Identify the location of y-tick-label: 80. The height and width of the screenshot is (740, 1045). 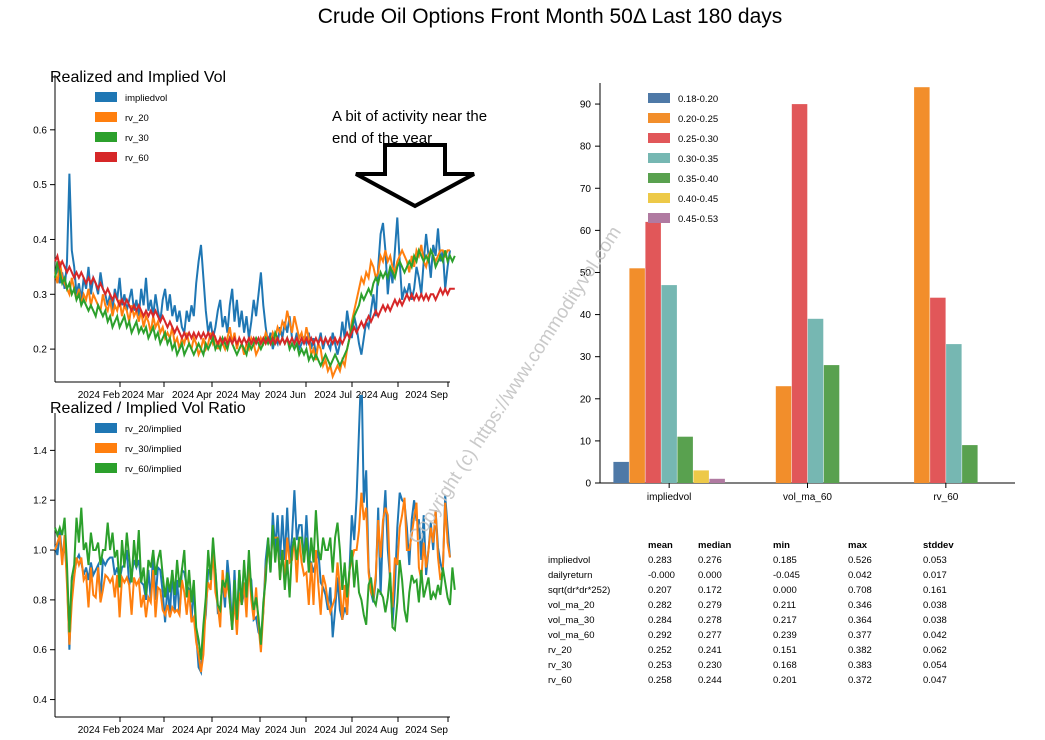
(586, 147).